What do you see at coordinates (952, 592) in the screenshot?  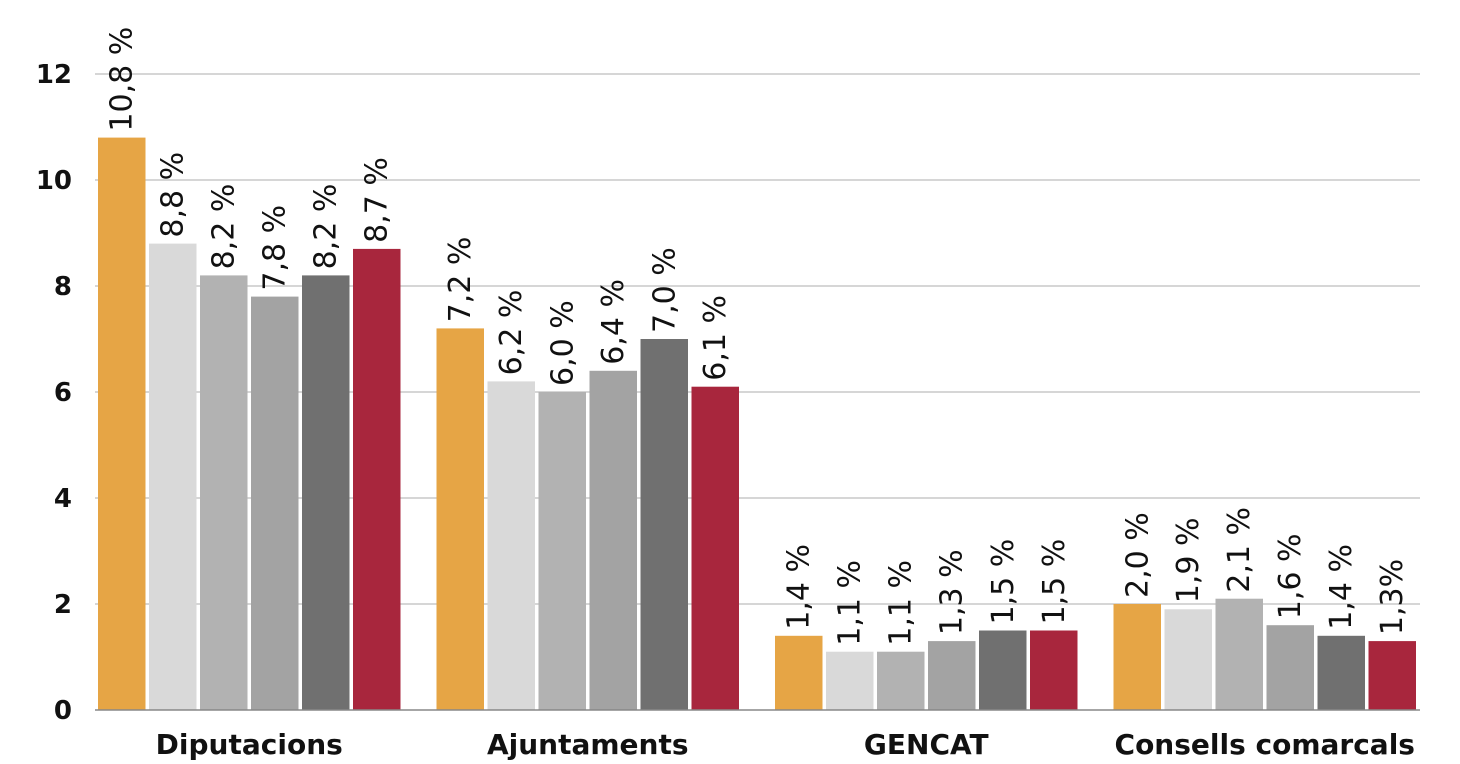 I see `data-label: 1,3 %` at bounding box center [952, 592].